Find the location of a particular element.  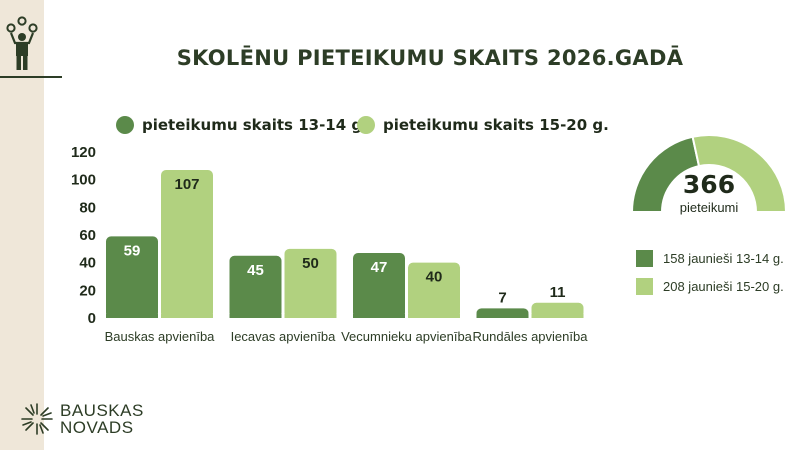

y-tick-label: 20 is located at coordinates (87, 290).